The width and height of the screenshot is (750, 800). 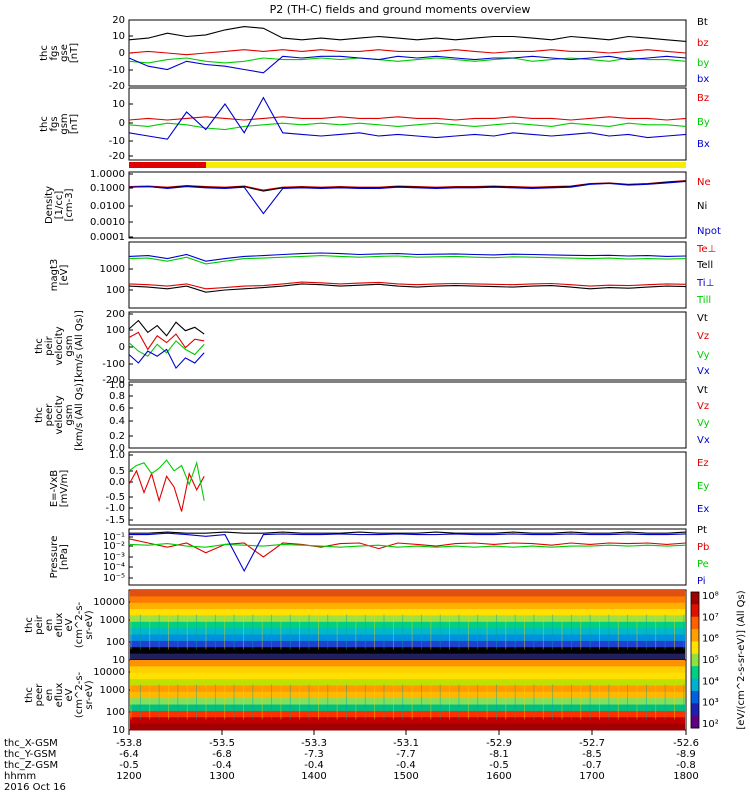 What do you see at coordinates (114, 578) in the screenshot?
I see `y-tick-label: 10⁻⁵` at bounding box center [114, 578].